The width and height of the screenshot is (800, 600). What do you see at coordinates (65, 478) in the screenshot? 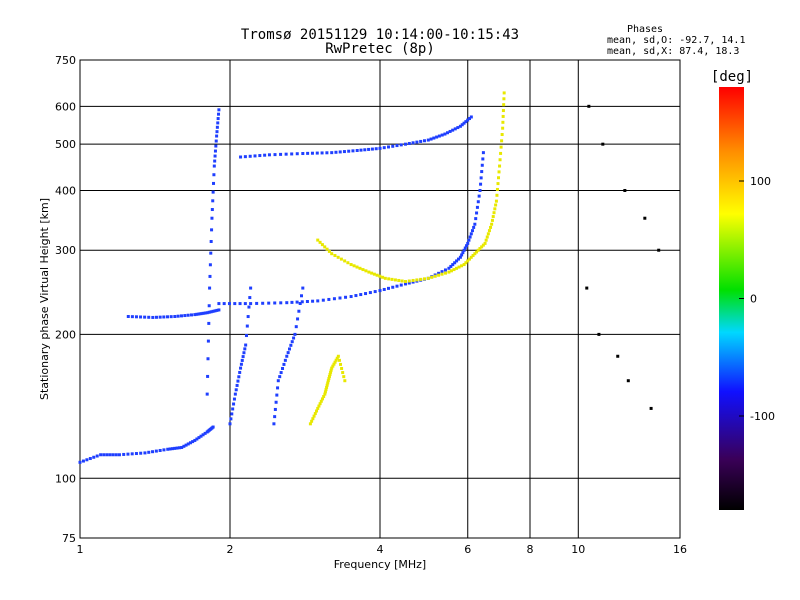
I see `y-tick-label: 100` at bounding box center [65, 478].